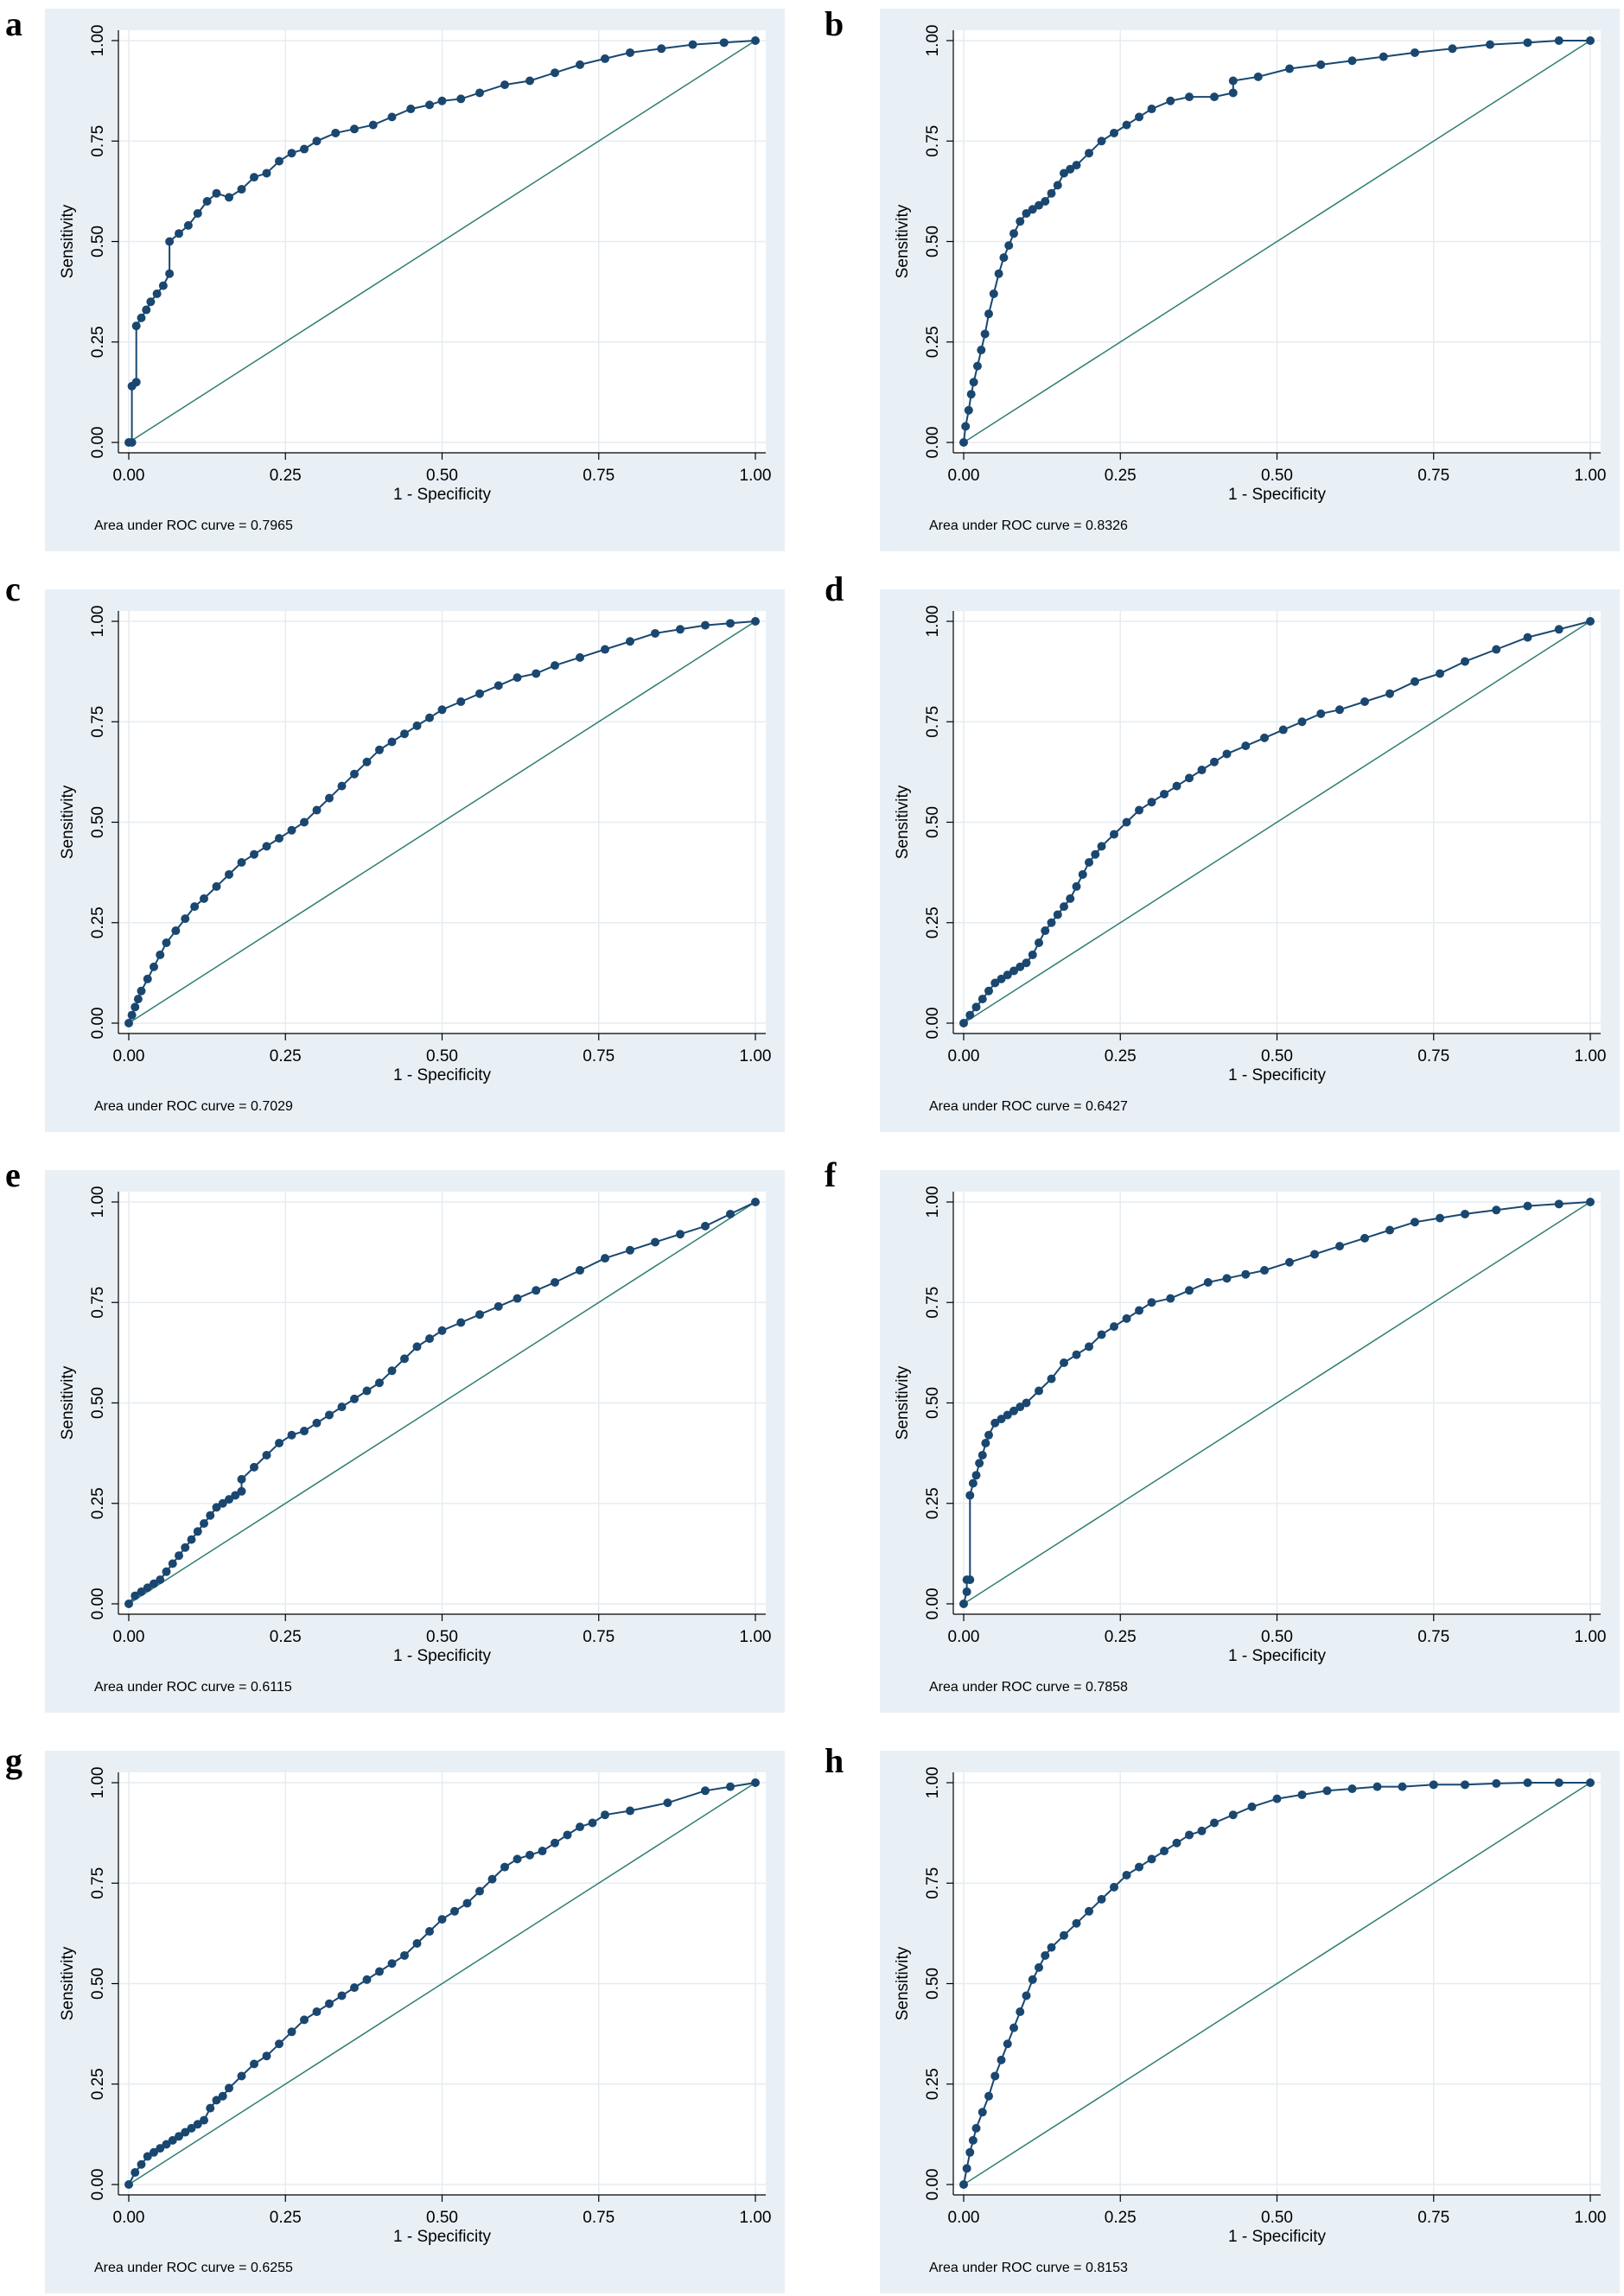  What do you see at coordinates (1028, 1106) in the screenshot?
I see `auc-annotation: Area under ROC curve = 0.6427` at bounding box center [1028, 1106].